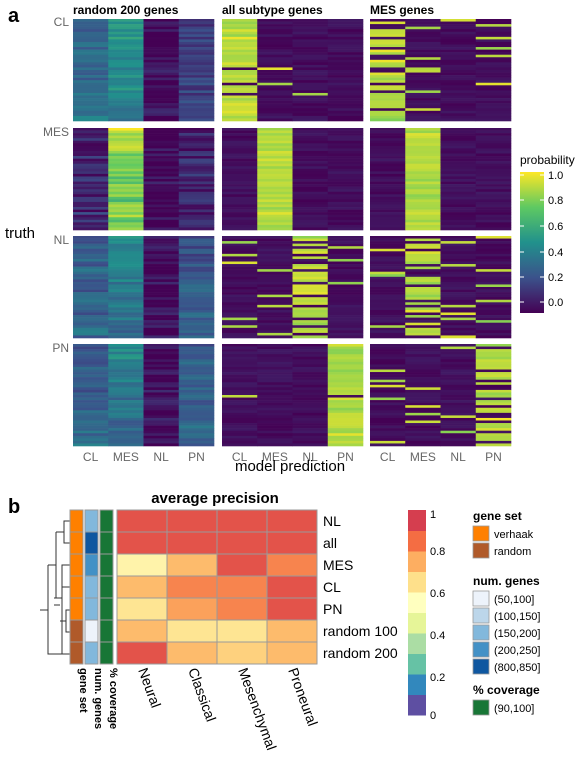 The height and width of the screenshot is (775, 581). I want to click on legend-swatch, so click(481, 615).